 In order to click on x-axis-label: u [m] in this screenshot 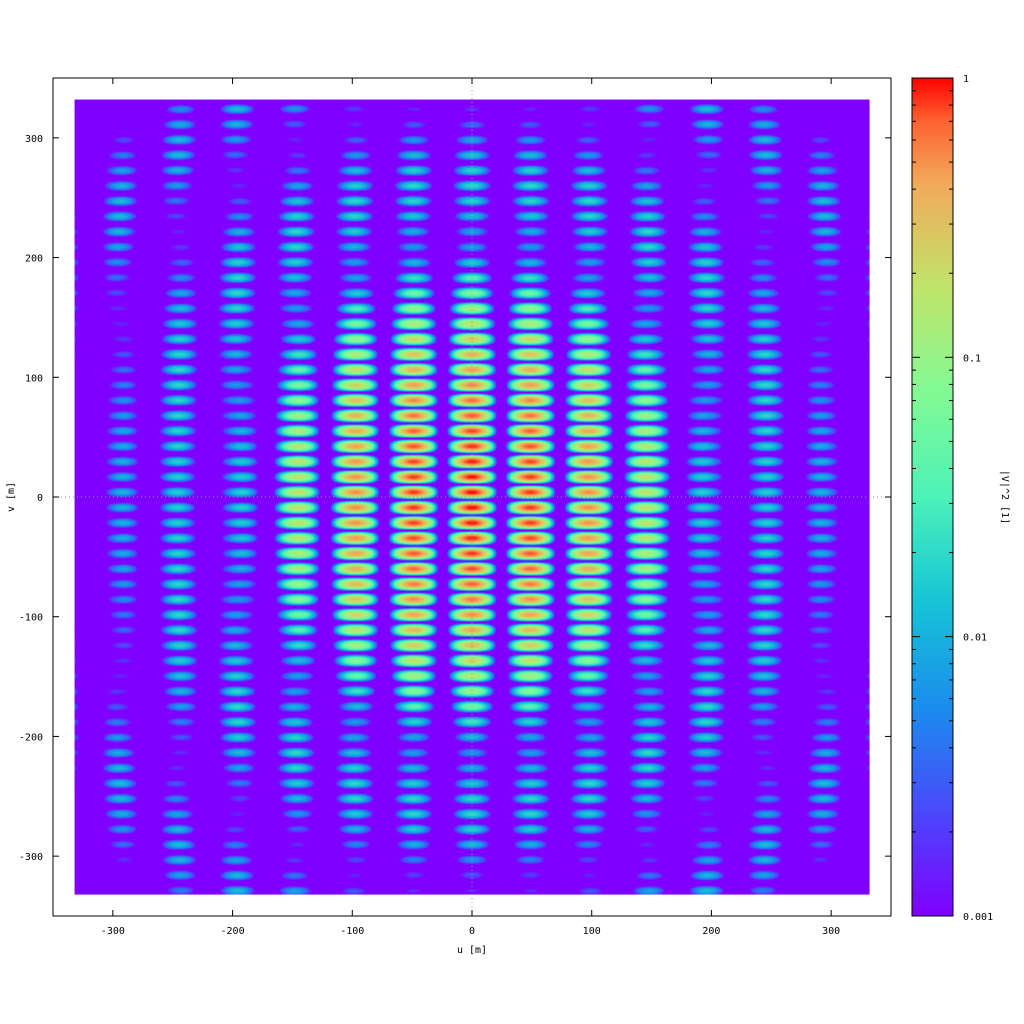, I will do `click(472, 950)`.